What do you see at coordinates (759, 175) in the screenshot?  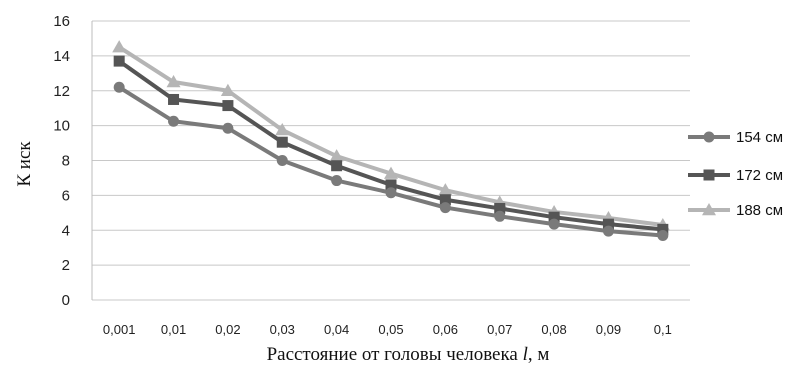 I see `legend-label: 172 см` at bounding box center [759, 175].